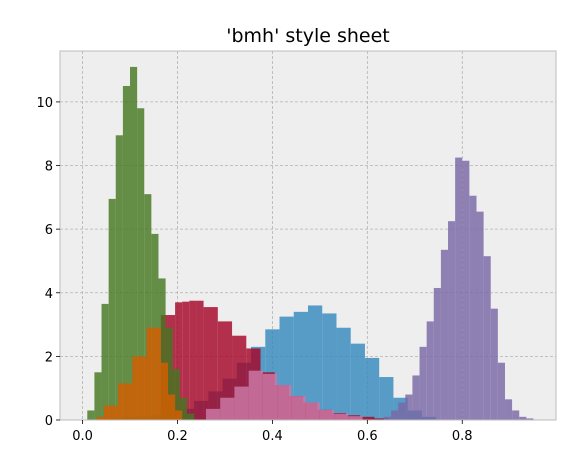 This screenshot has width=571, height=449. Describe the element at coordinates (44, 103) in the screenshot. I see `y-tick-label: 10` at that location.